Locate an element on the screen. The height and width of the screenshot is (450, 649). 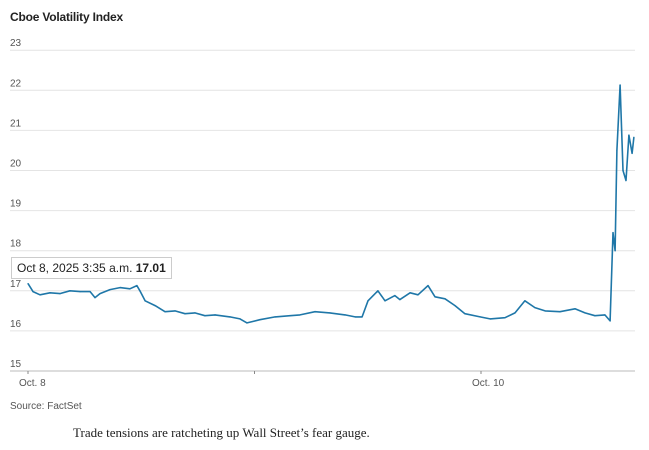
x-tick-label: Oct. 10 is located at coordinates (488, 383).